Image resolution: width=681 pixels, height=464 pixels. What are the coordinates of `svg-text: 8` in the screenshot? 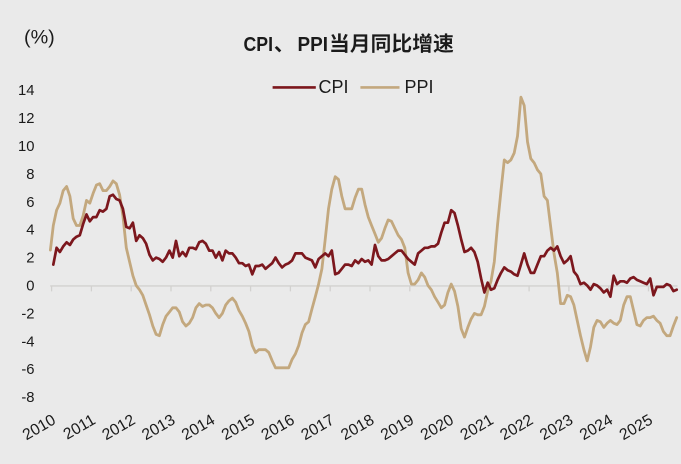 It's located at (30, 175).